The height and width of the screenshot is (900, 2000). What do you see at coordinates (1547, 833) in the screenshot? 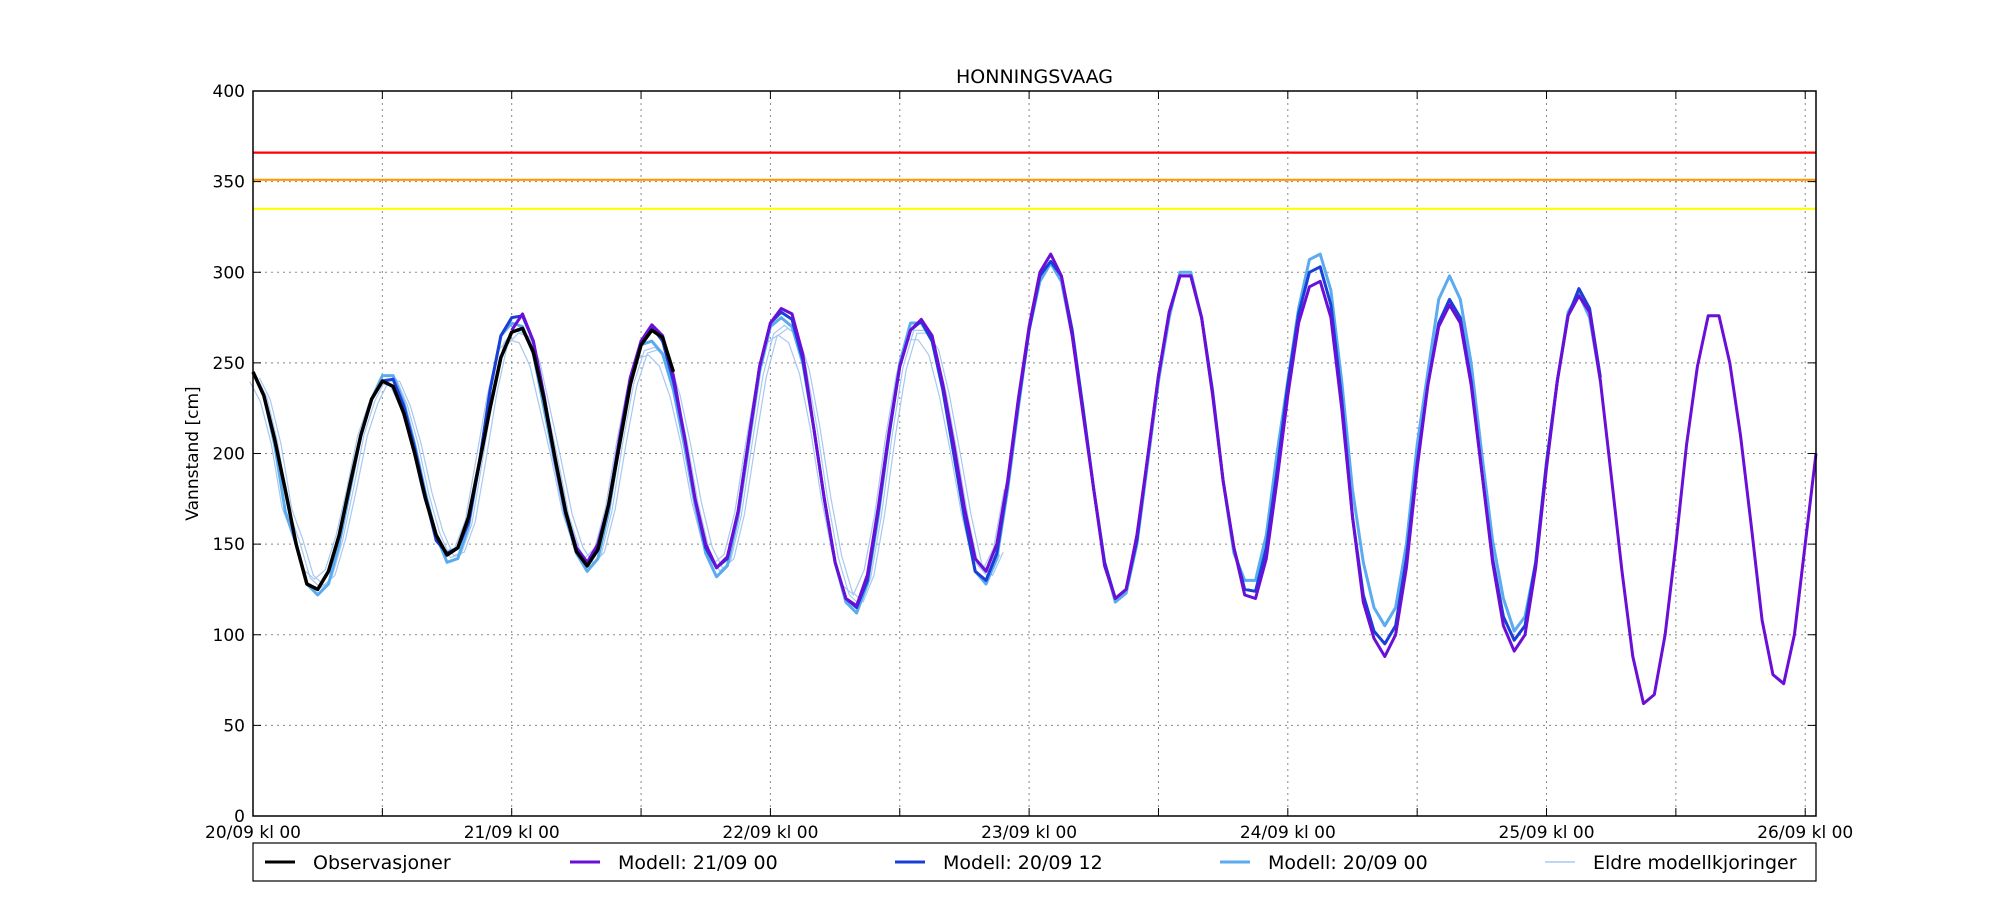
I see `x-tick-label: 25/09 kl 00` at bounding box center [1547, 833].